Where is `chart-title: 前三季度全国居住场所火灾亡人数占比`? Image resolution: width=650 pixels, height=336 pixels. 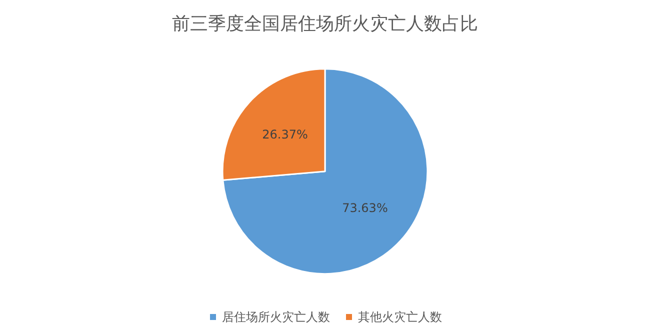 chart-title: 前三季度全国居住场所火灾亡人数占比 is located at coordinates (325, 24).